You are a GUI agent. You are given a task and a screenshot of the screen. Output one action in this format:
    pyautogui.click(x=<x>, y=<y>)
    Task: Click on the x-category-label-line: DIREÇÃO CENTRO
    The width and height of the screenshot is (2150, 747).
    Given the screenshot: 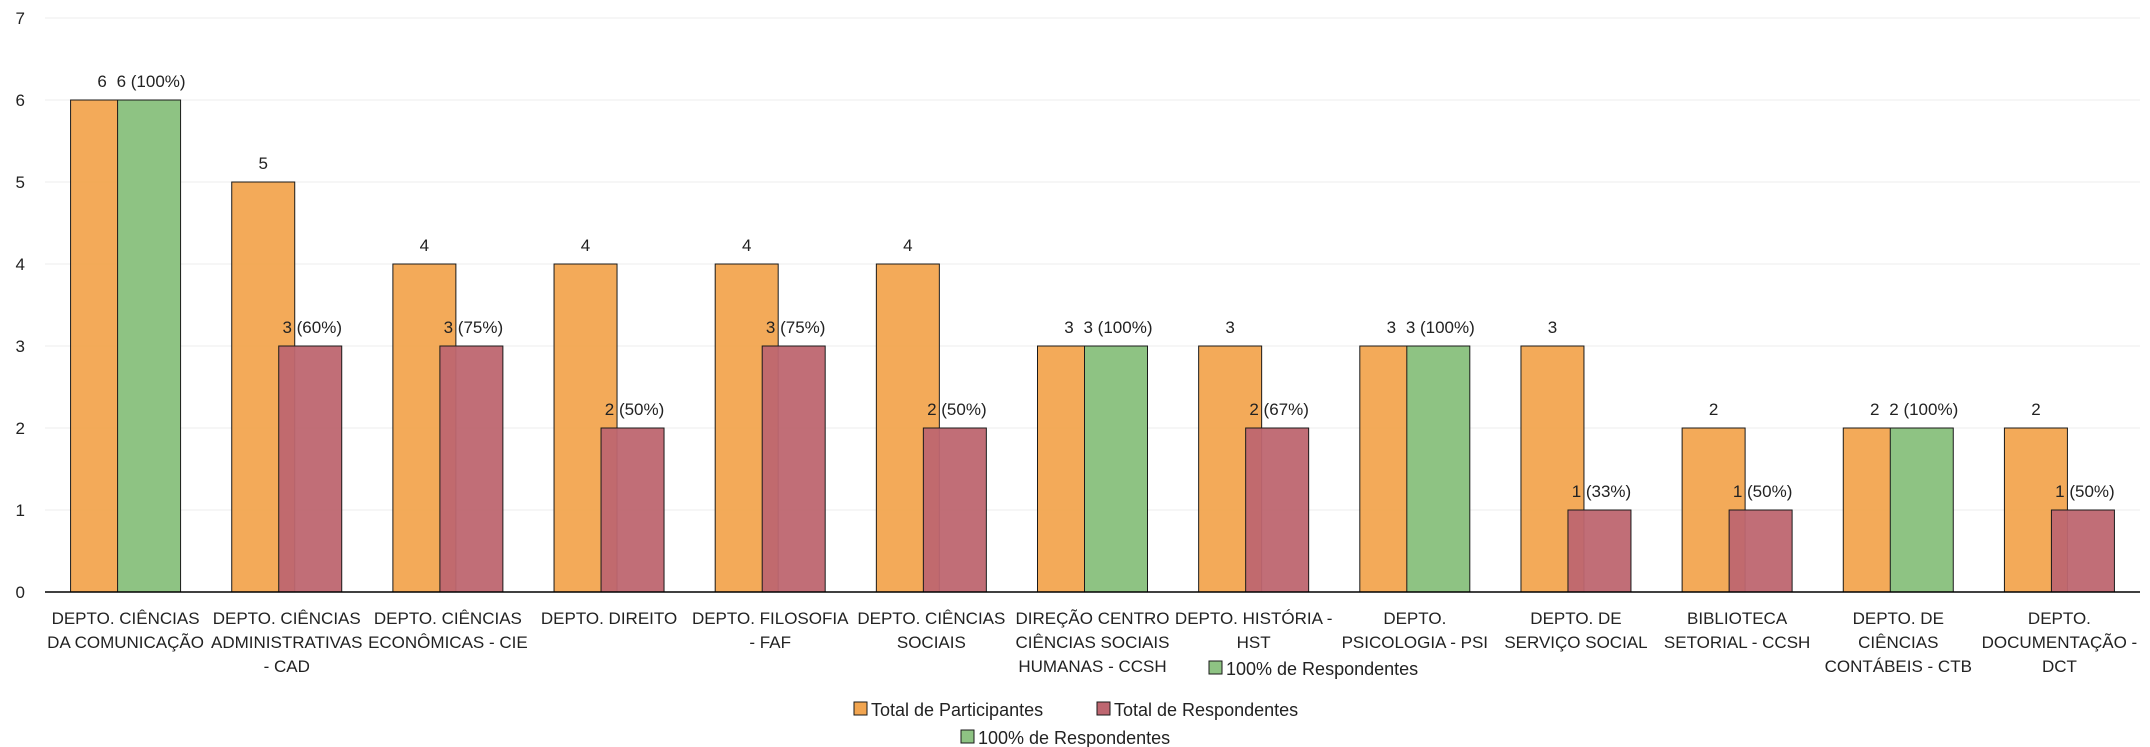 What is the action you would take?
    pyautogui.click(x=1093, y=618)
    